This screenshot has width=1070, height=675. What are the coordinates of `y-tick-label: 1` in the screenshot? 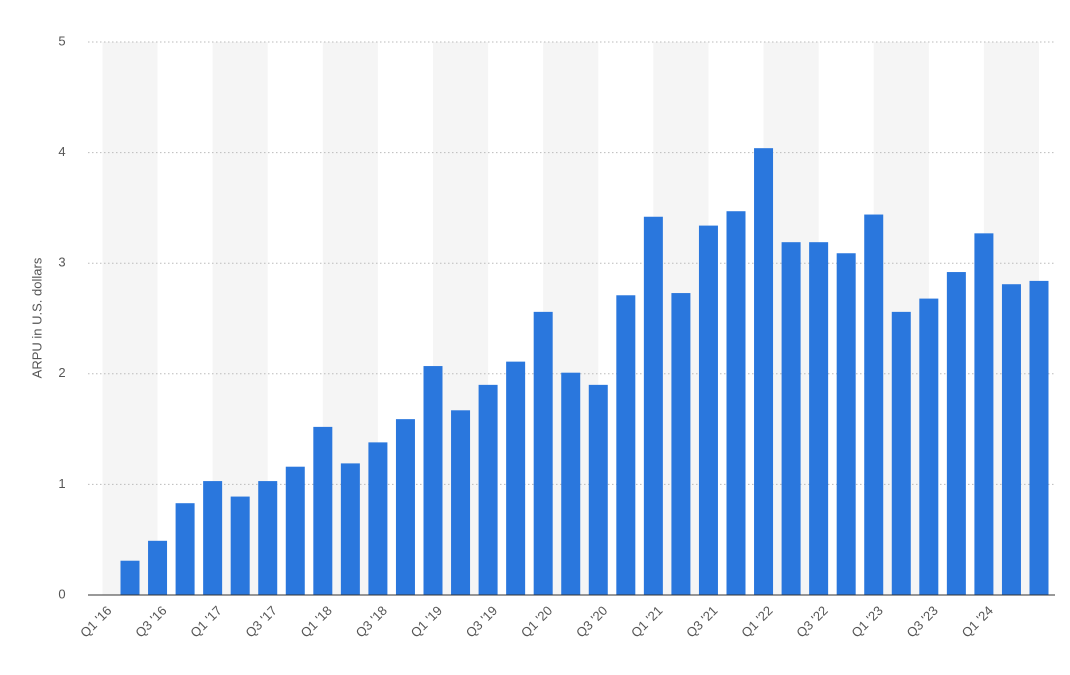 It's located at (61, 483).